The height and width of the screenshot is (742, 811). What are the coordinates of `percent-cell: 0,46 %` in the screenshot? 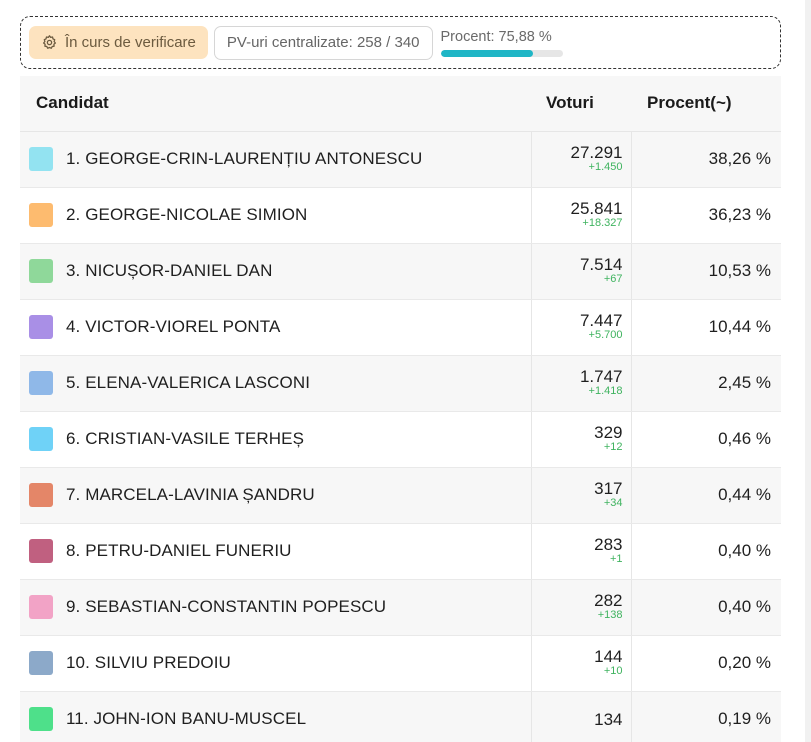 It's located at (706, 439).